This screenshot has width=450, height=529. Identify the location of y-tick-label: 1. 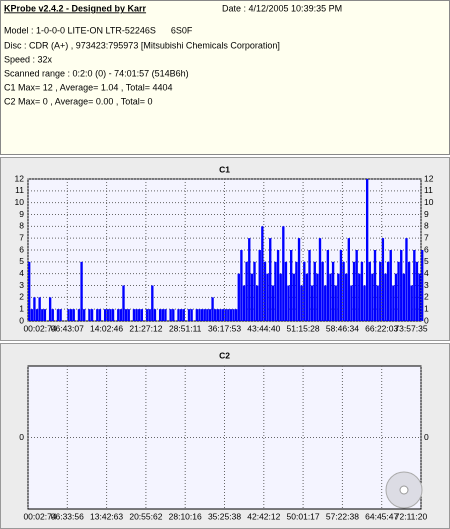
(21, 308).